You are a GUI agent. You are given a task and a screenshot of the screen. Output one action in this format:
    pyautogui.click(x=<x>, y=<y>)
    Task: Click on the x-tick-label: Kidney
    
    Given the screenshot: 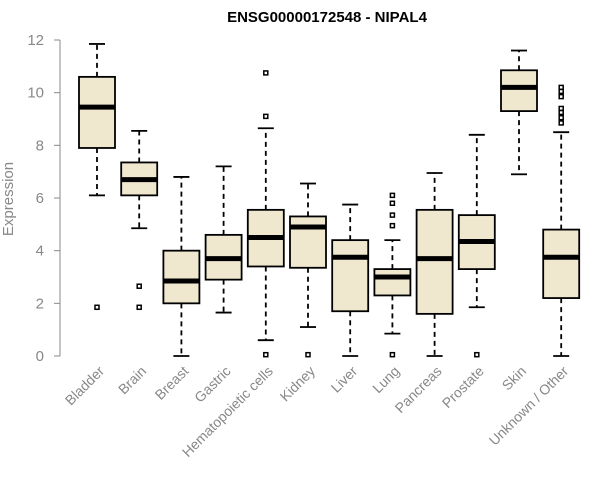 What is the action you would take?
    pyautogui.click(x=298, y=384)
    